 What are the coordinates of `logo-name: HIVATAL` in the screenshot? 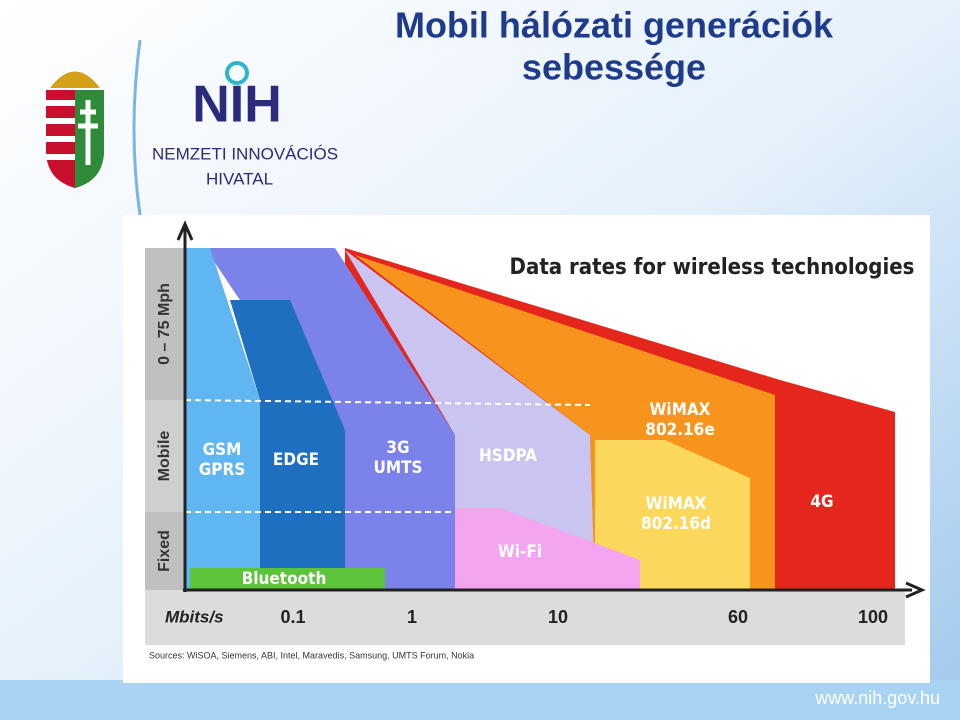 It's located at (239, 178).